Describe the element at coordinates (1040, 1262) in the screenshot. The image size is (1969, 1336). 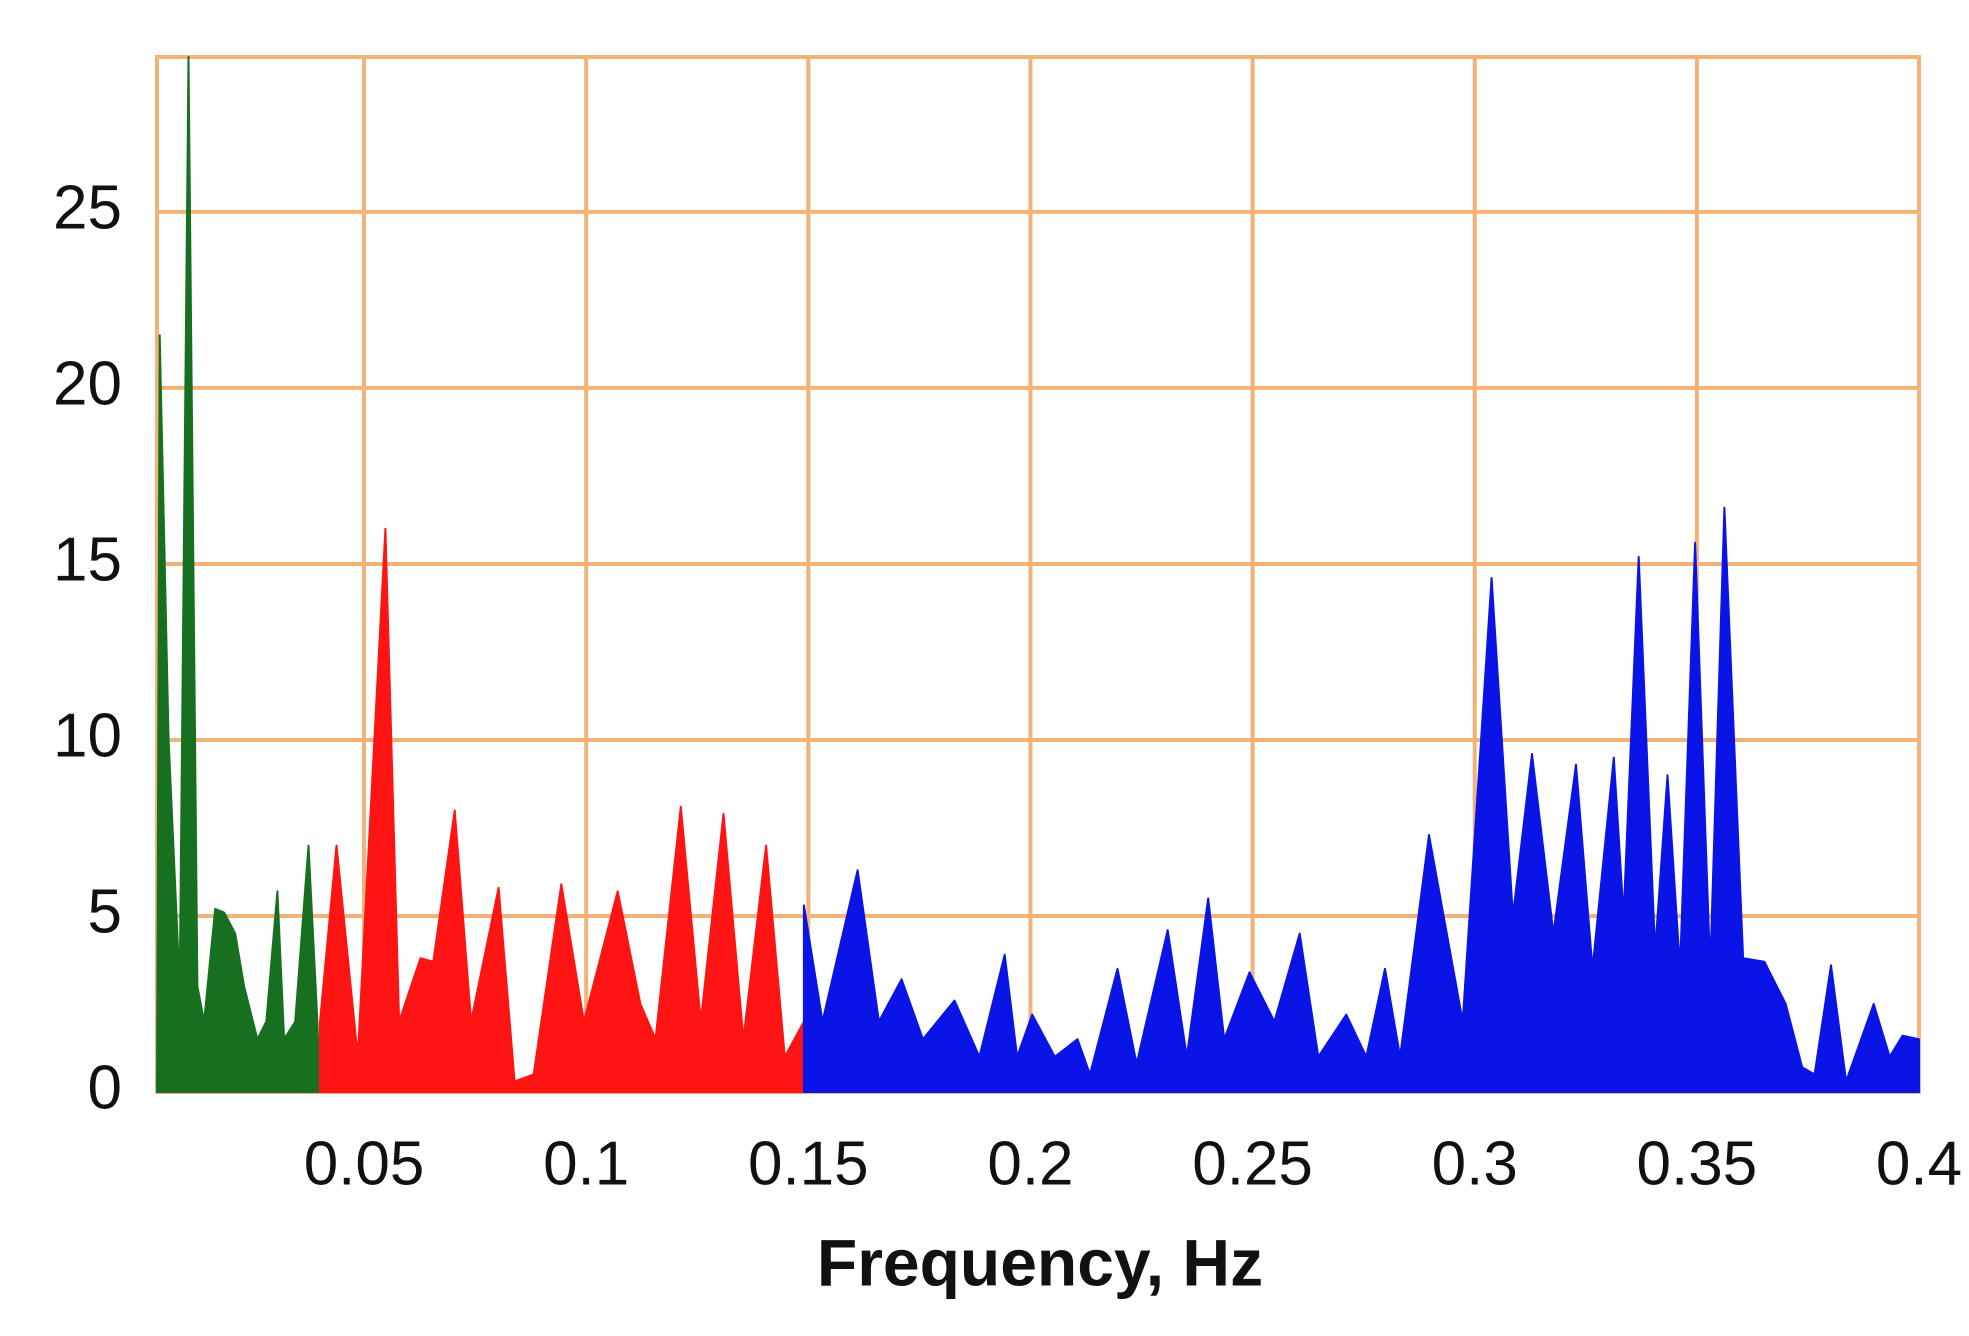
I see `x-axis-title: Frequency, Hz` at that location.